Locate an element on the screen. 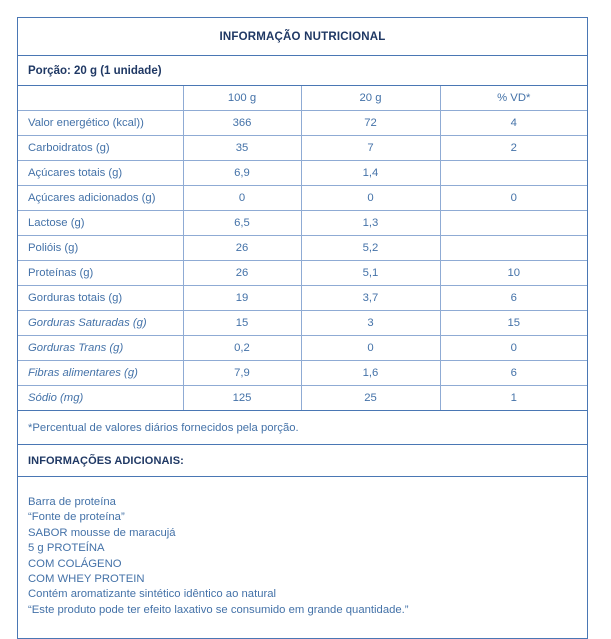  table-row: Polióis (g) 26 5,2 is located at coordinates (302, 248).